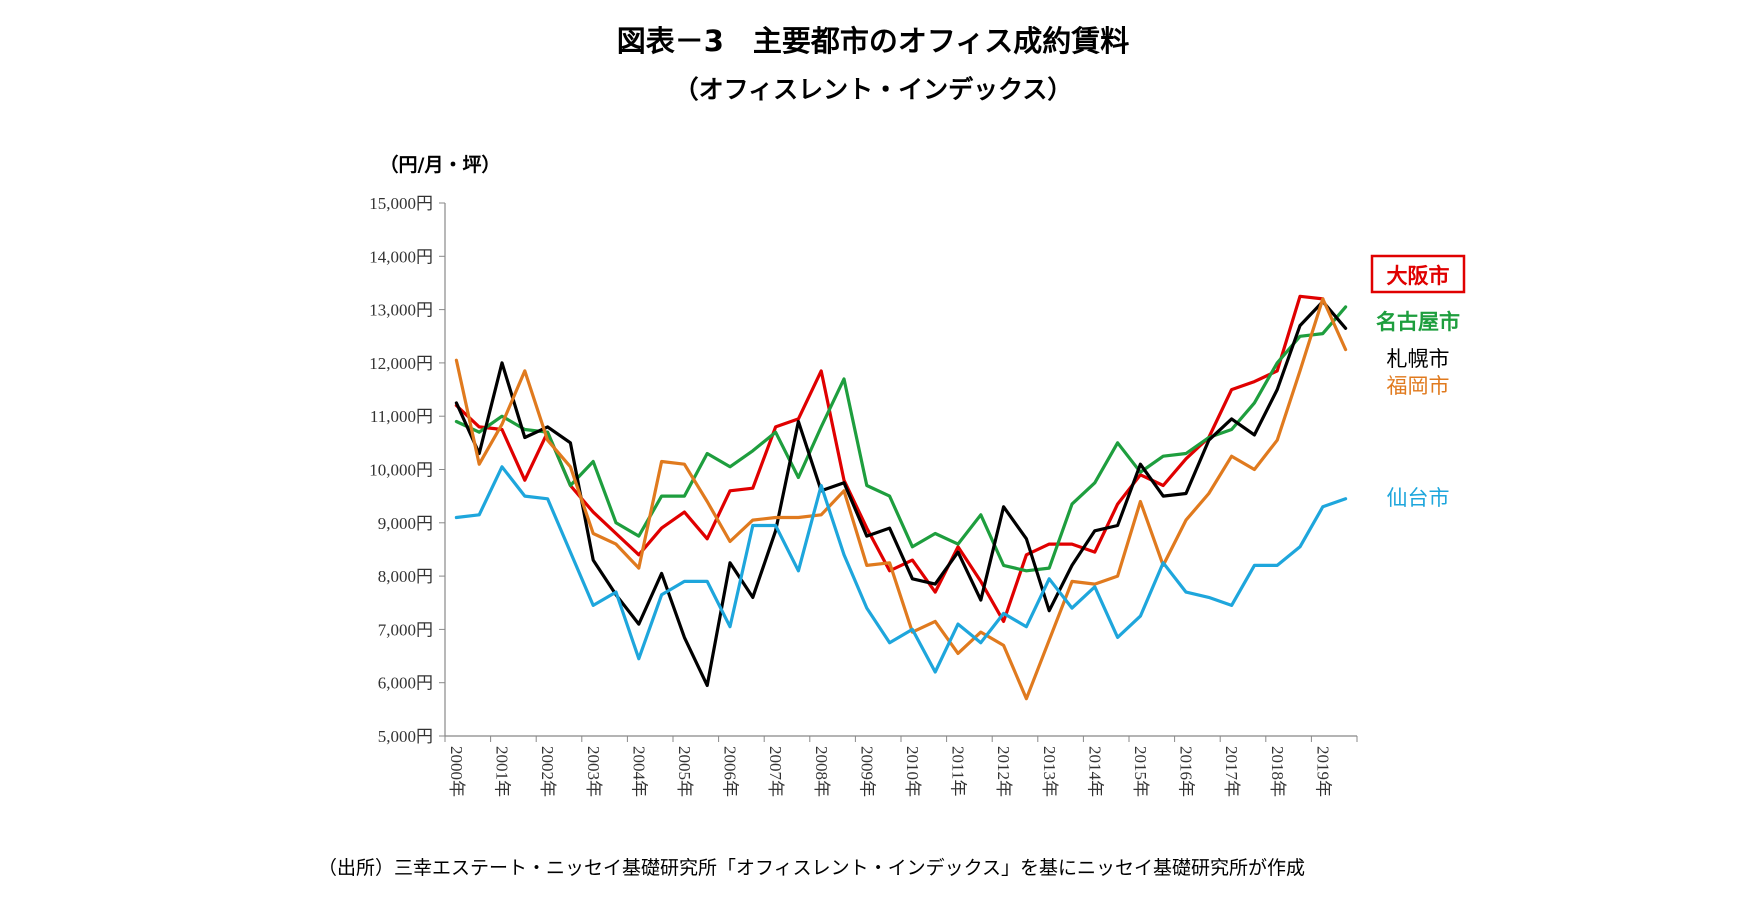 This screenshot has width=1746, height=898. Describe the element at coordinates (684, 771) in the screenshot. I see `x-tick-label: 2005年` at that location.